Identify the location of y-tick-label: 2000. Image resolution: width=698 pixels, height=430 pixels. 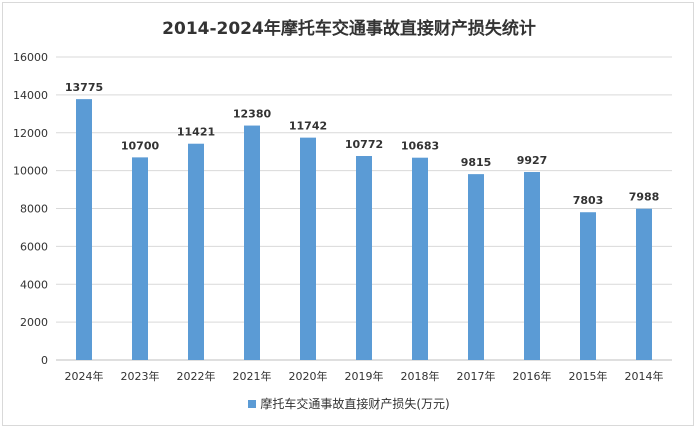
(34, 322).